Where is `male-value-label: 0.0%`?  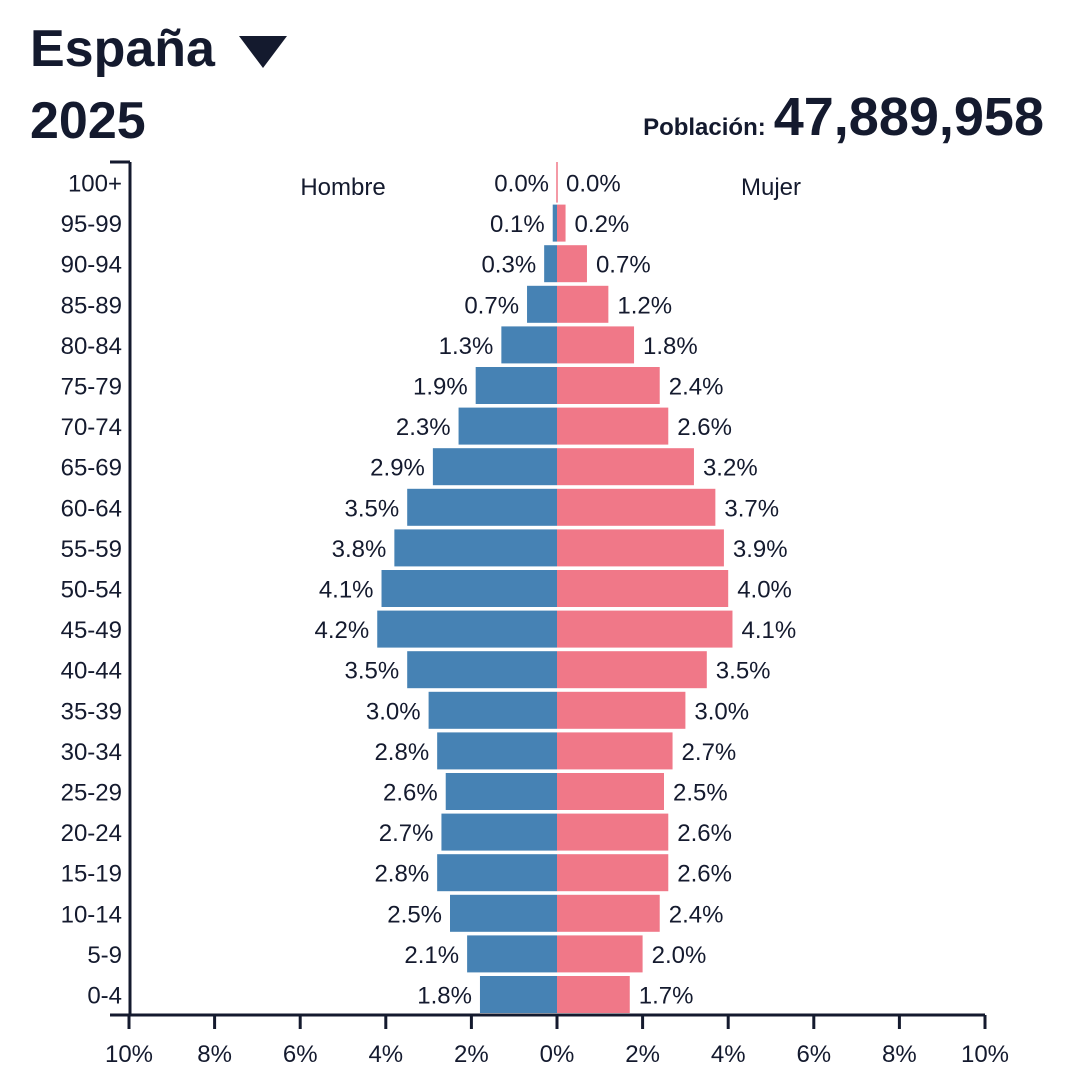
male-value-label: 0.0% is located at coordinates (521, 184).